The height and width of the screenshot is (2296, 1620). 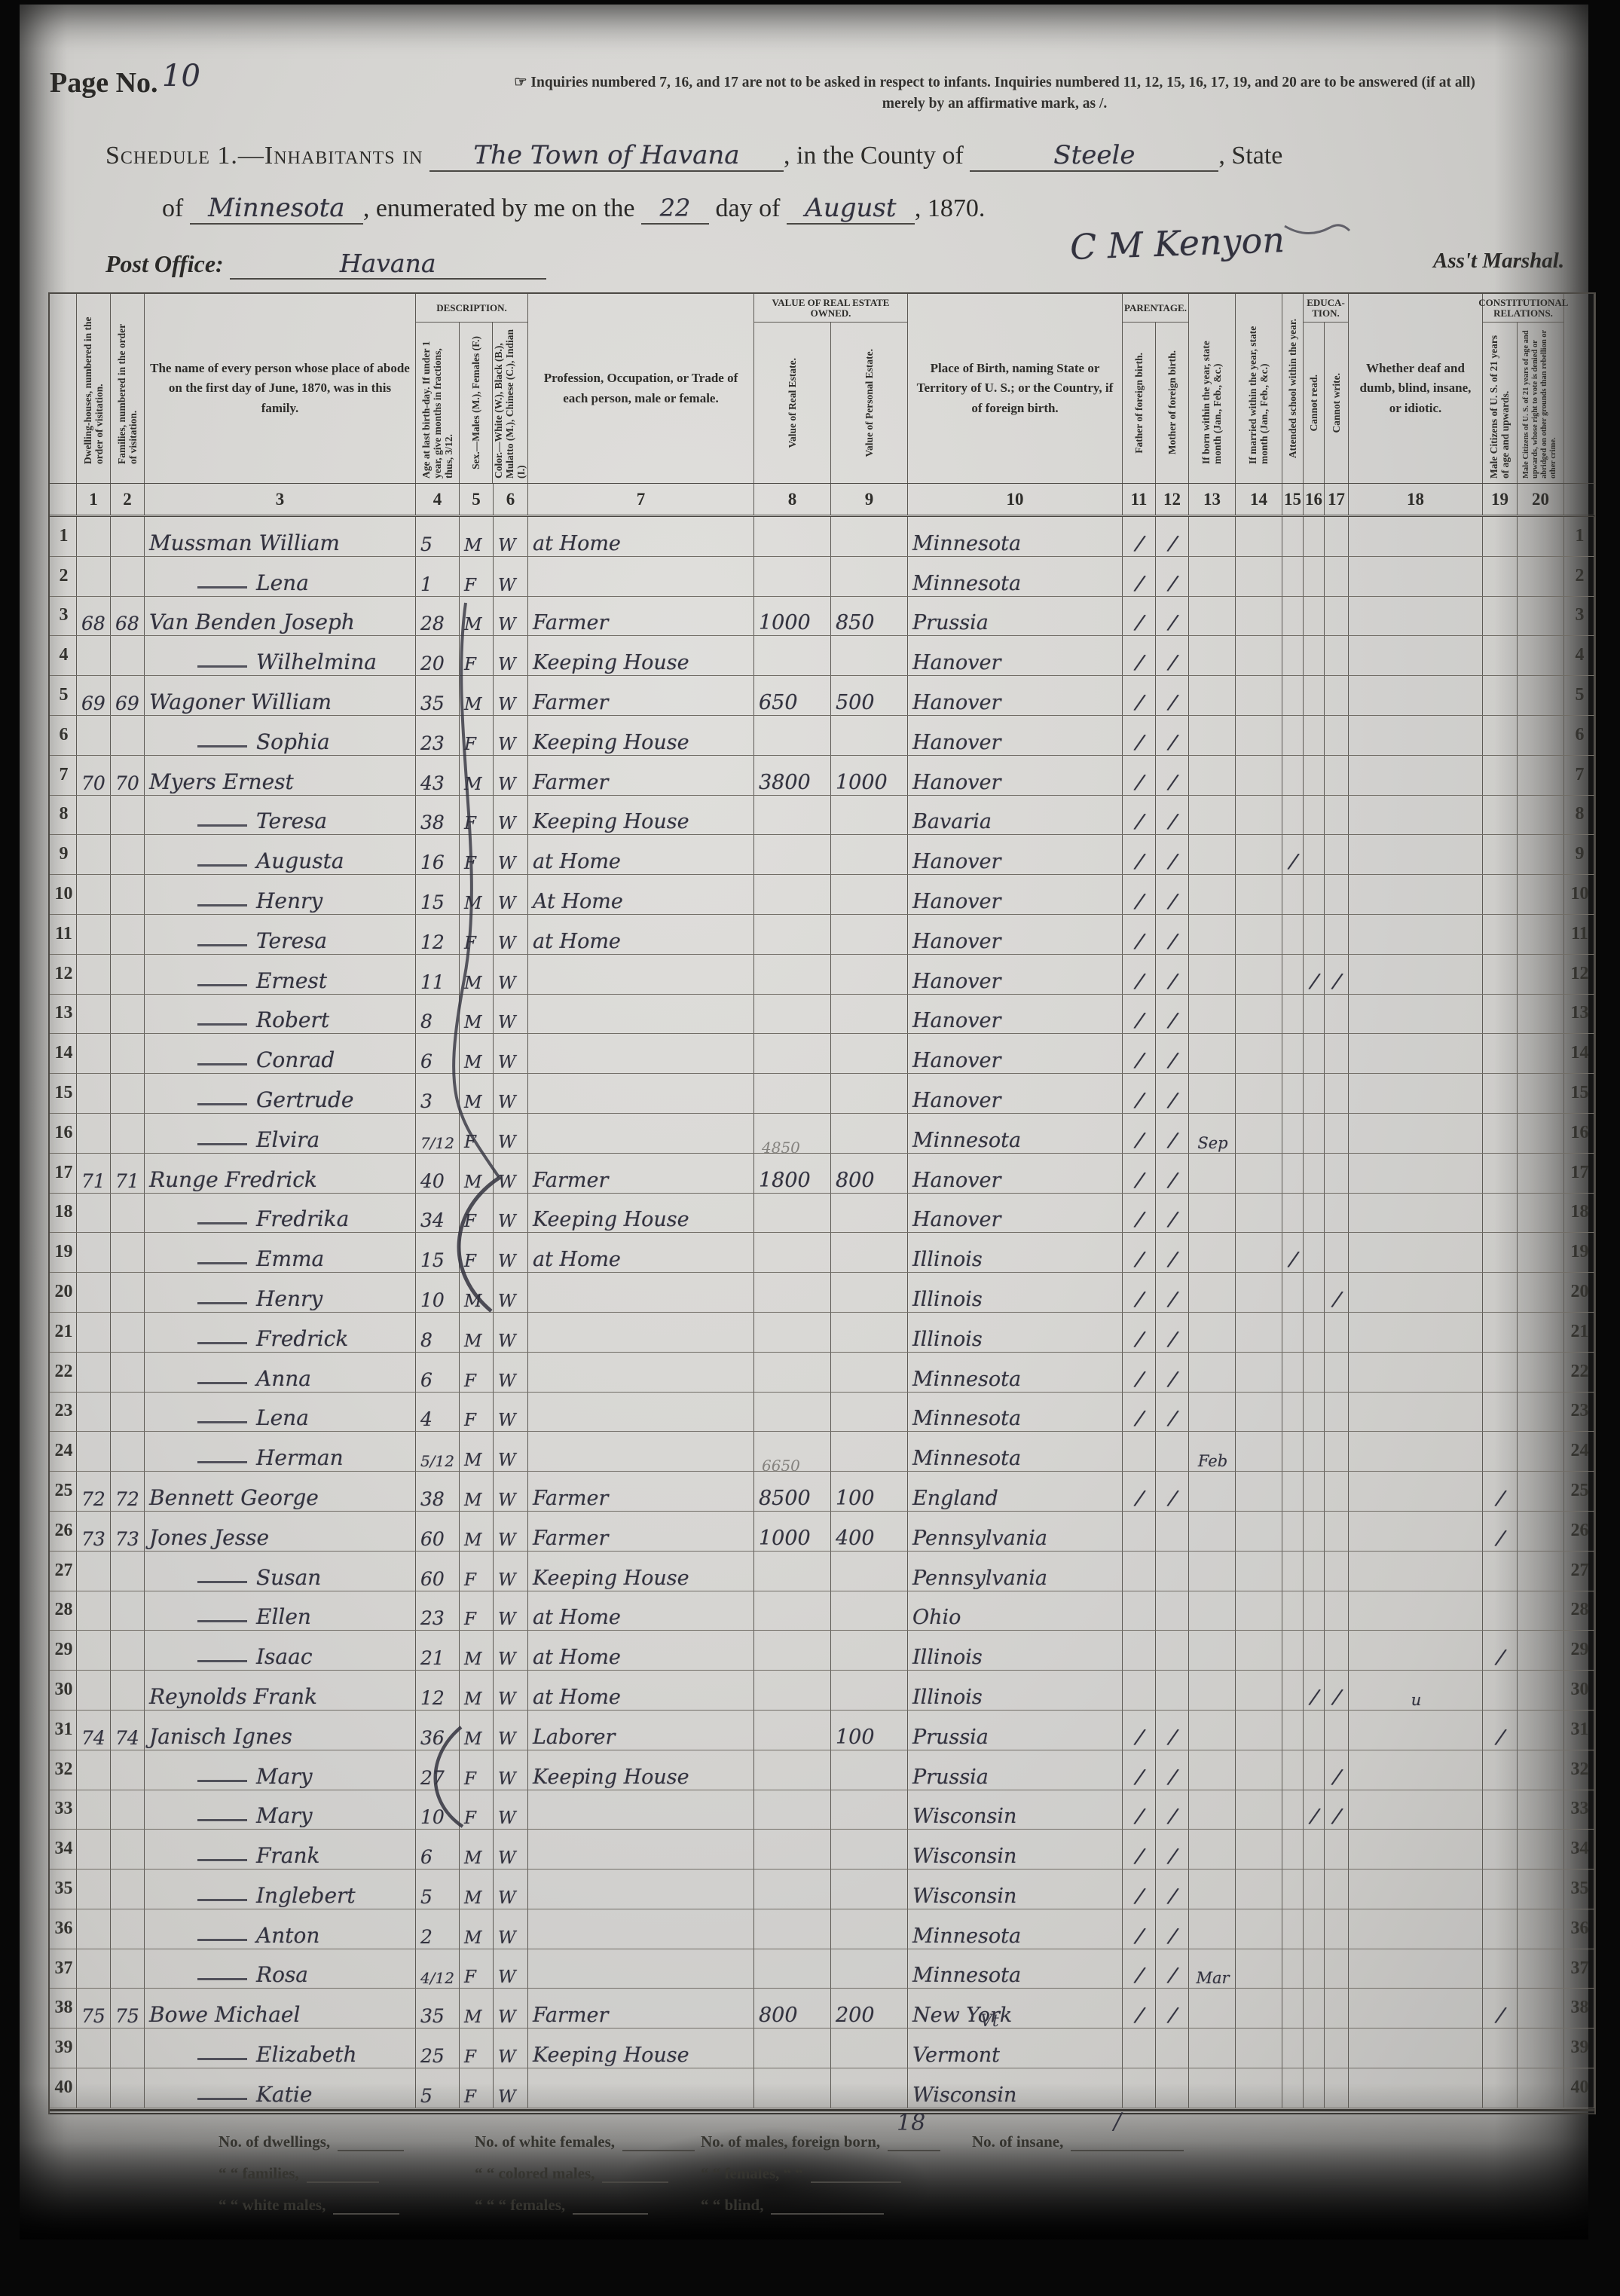 What do you see at coordinates (303, 1219) in the screenshot?
I see `person-name: Fredrika` at bounding box center [303, 1219].